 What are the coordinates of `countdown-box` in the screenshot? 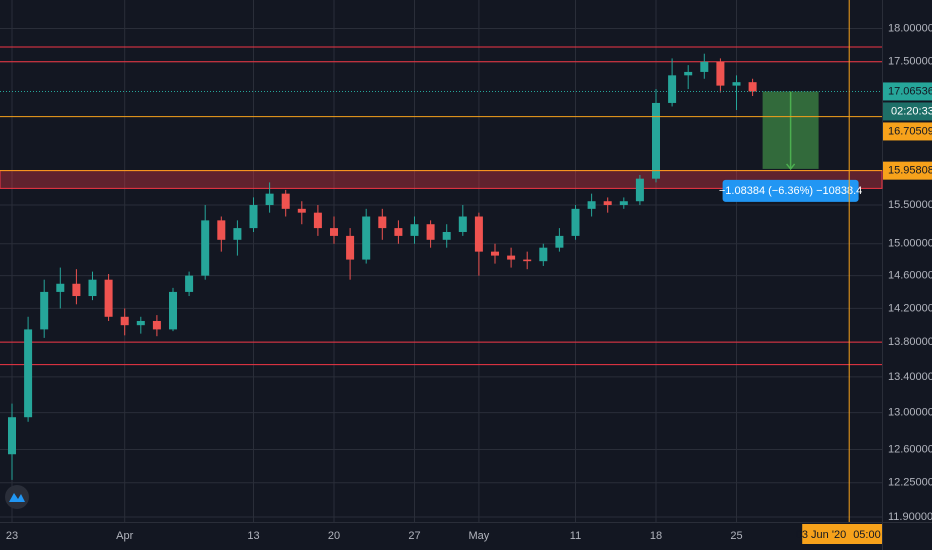 It's located at (907, 111).